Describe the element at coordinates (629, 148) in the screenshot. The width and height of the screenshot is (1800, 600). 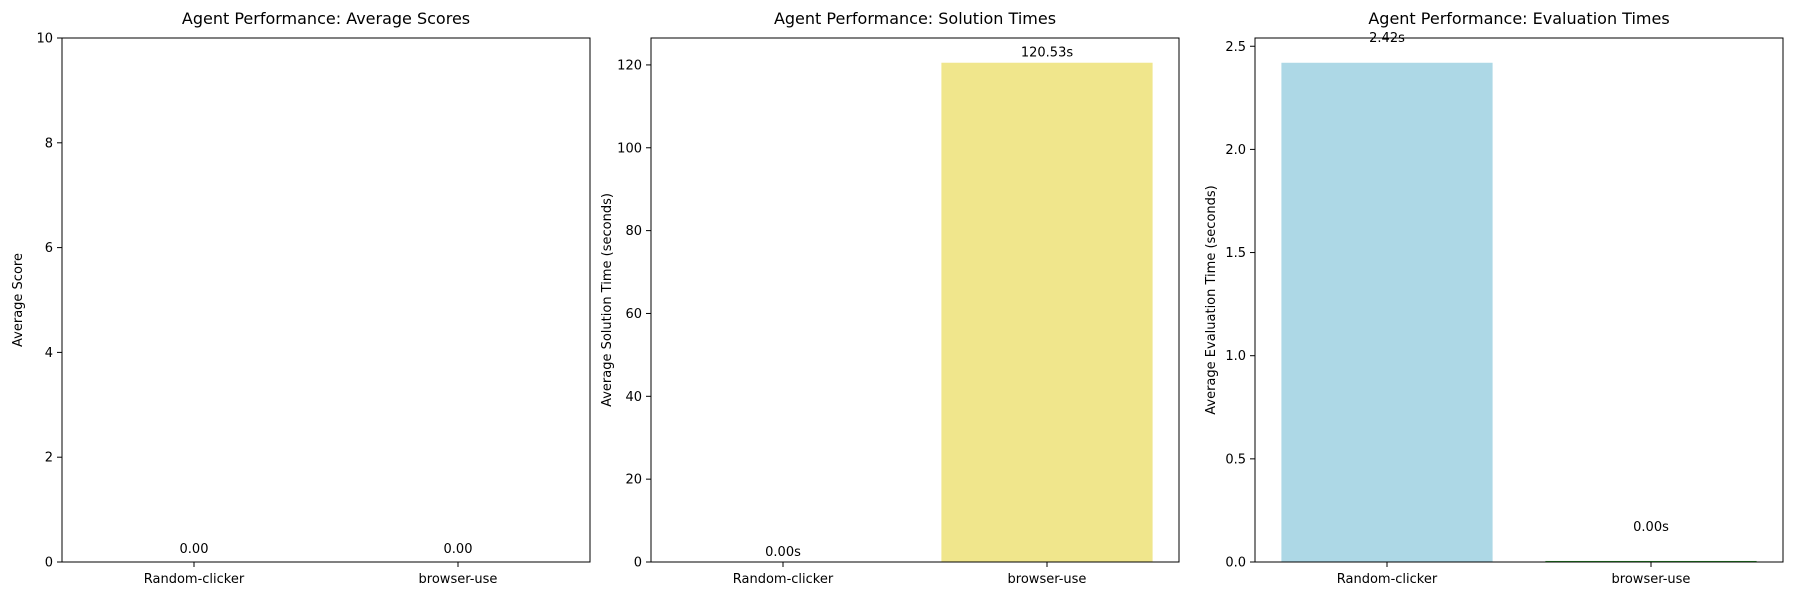
I see `y-tick-label: 100` at that location.